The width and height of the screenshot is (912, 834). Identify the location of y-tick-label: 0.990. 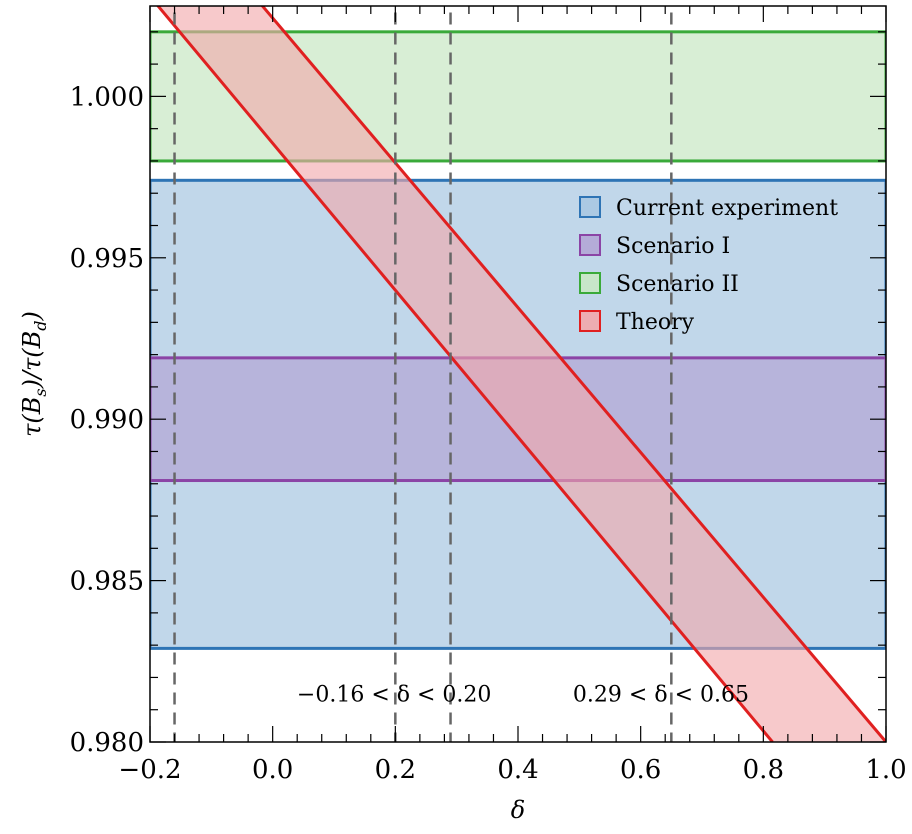
(107, 420).